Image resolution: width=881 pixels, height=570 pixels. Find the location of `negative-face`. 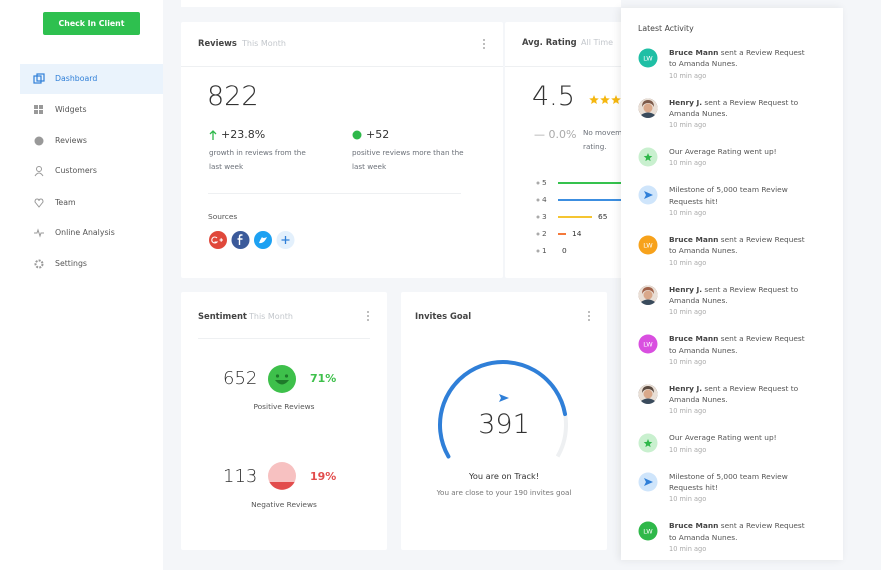

negative-face is located at coordinates (282, 476).